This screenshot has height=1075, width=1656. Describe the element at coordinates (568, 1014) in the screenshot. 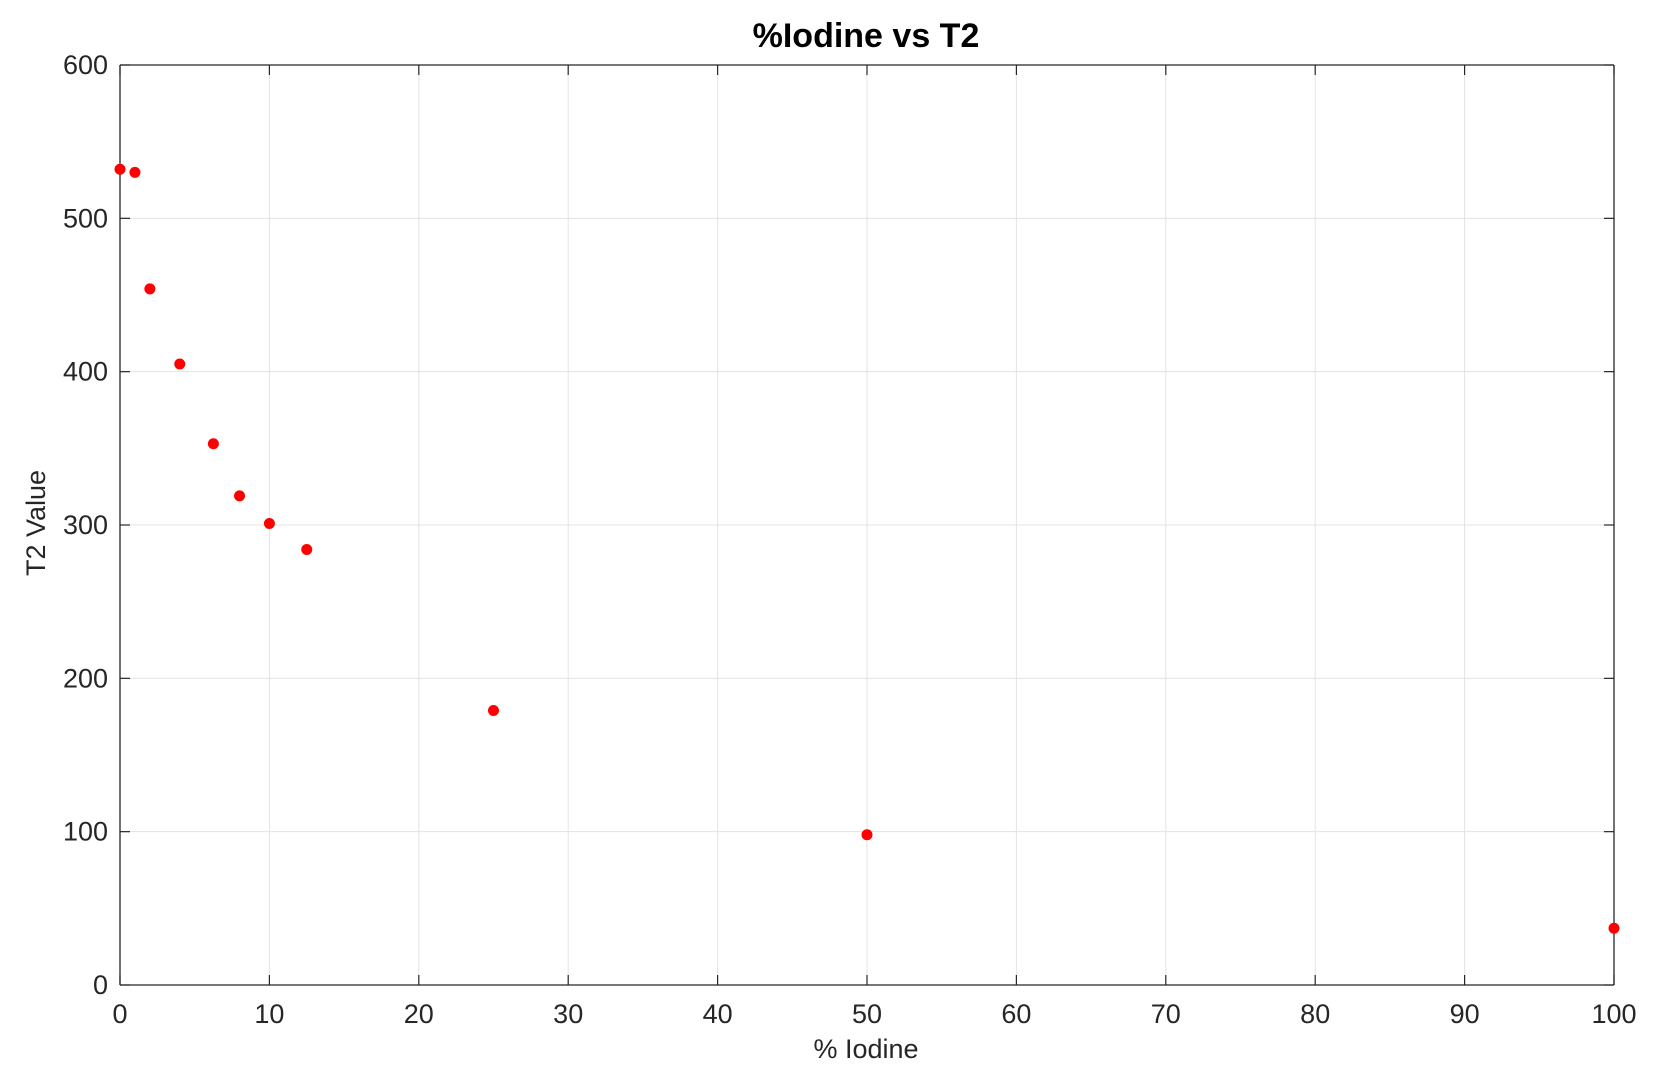

I see `x-tick-label: 30` at that location.